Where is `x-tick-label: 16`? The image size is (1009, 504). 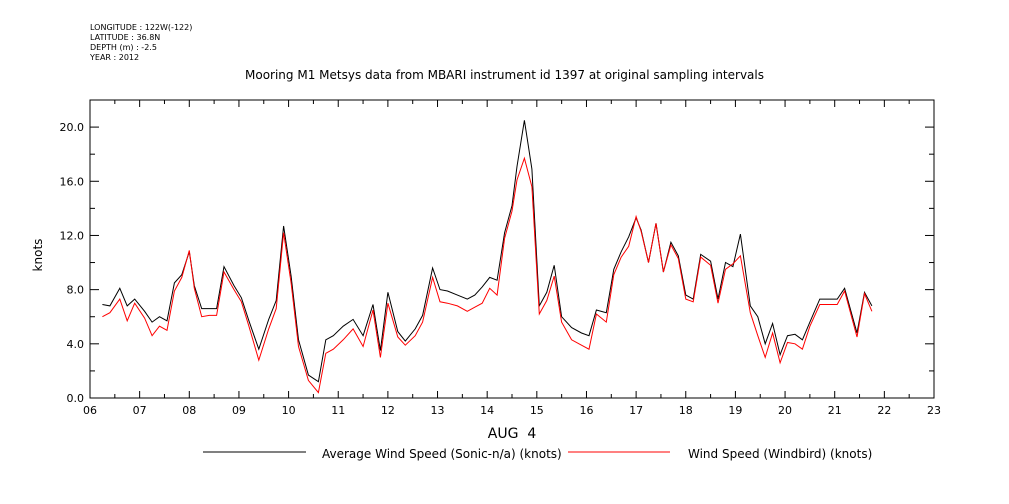
x-tick-label: 16 is located at coordinates (586, 410).